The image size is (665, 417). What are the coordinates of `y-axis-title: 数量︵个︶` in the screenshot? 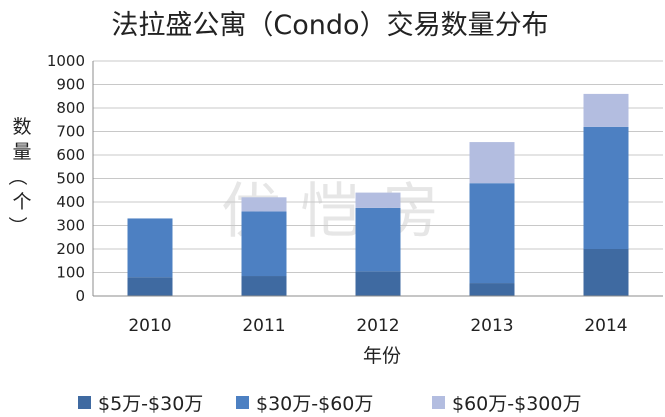 It's located at (19, 177).